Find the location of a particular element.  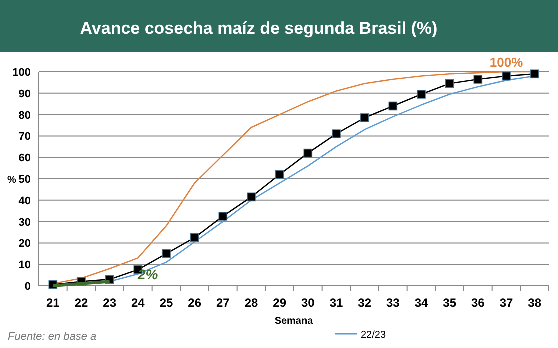

x-axis-title: Semana is located at coordinates (294, 321).